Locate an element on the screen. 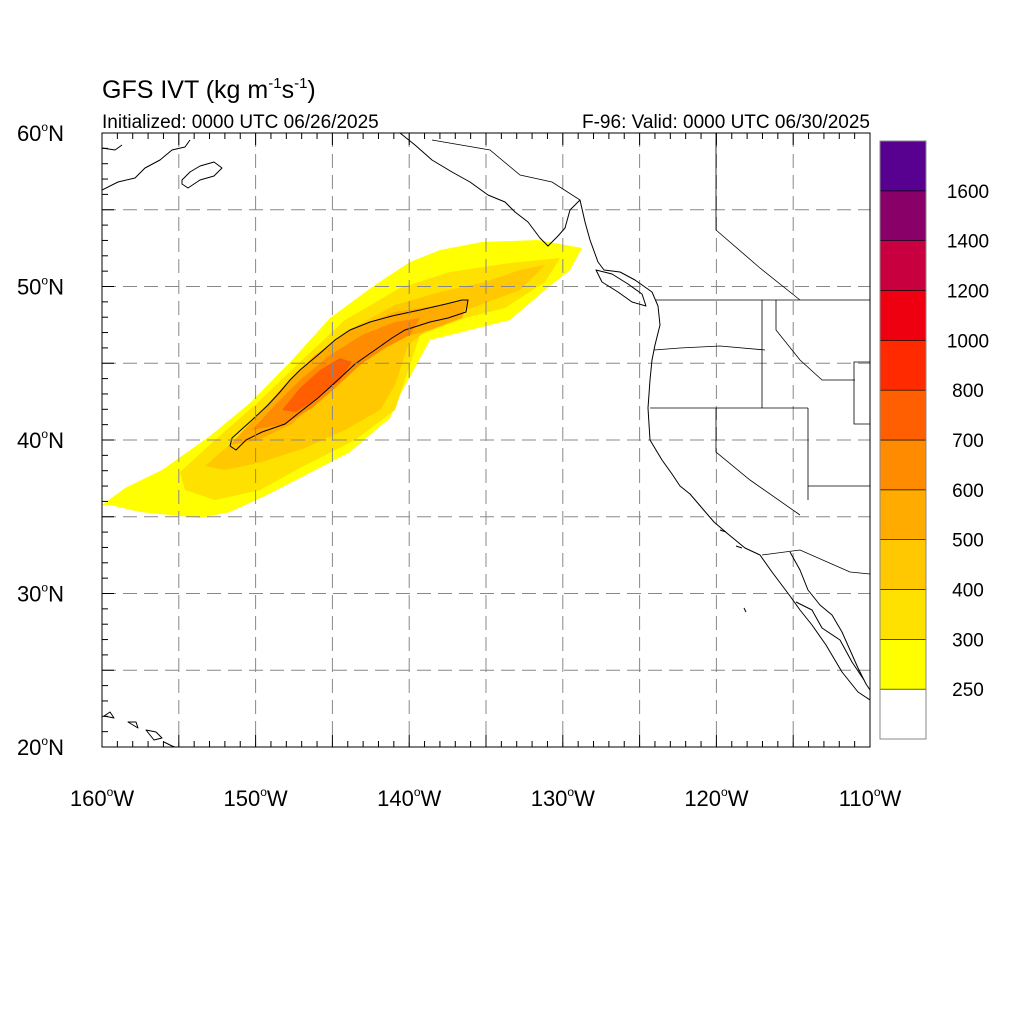  lon-label: 120oW is located at coordinates (716, 798).